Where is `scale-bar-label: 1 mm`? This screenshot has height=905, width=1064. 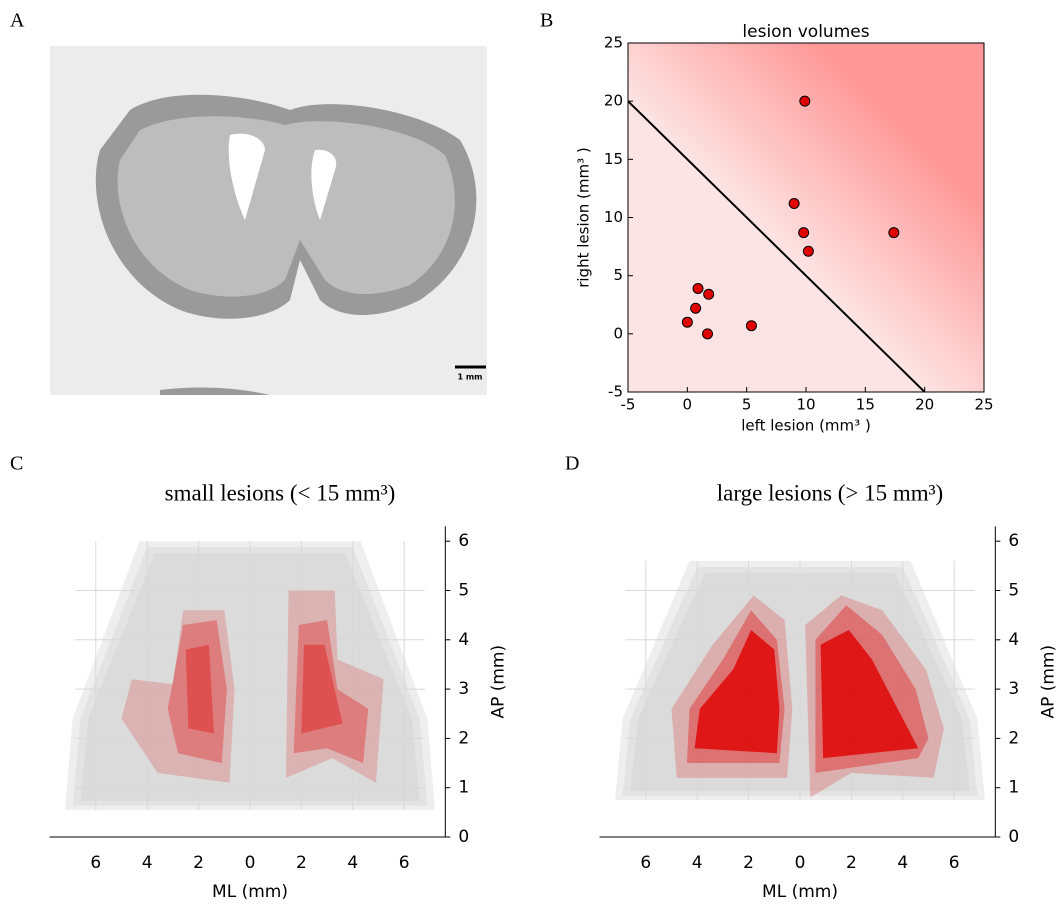 scale-bar-label: 1 mm is located at coordinates (469, 377).